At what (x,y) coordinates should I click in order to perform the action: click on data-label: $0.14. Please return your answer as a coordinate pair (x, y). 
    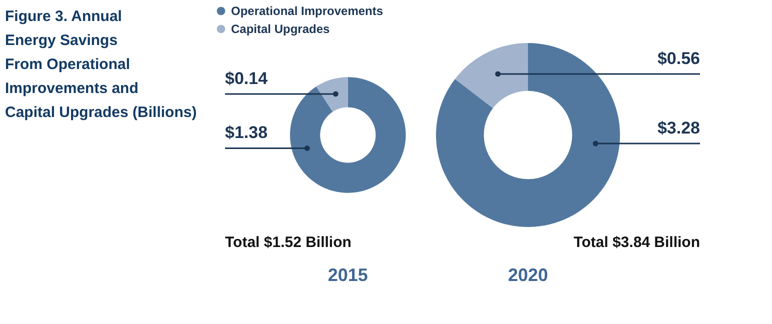
    Looking at the image, I should click on (246, 78).